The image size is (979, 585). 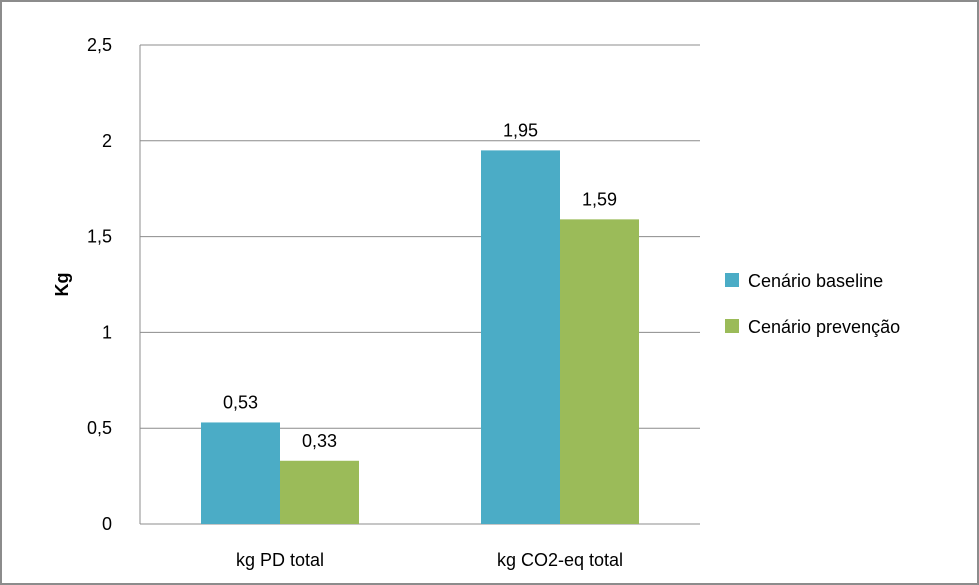 I want to click on legend: Cenário baseline Cenário prevenção, so click(x=812, y=304).